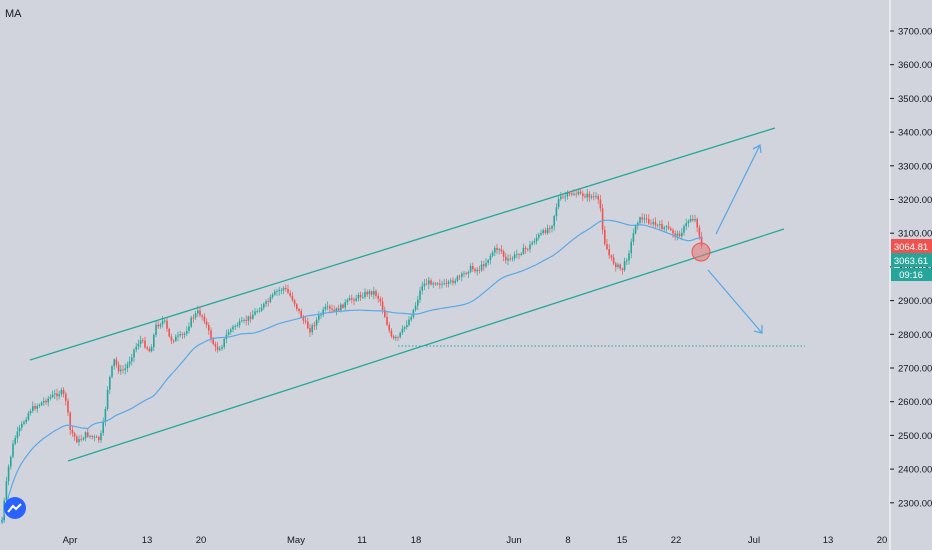  I want to click on indicator-label: MA, so click(13, 14).